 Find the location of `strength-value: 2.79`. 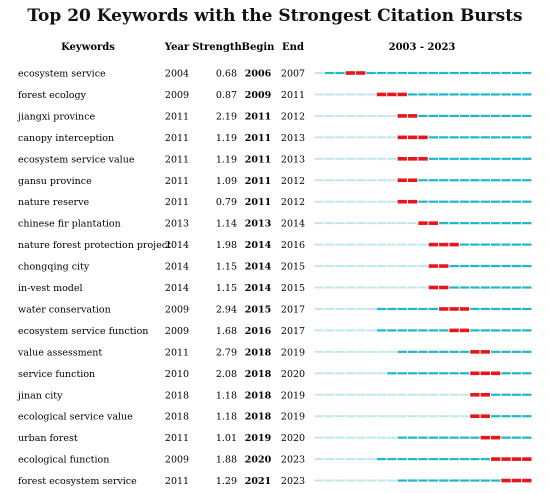

strength-value: 2.79 is located at coordinates (226, 352).